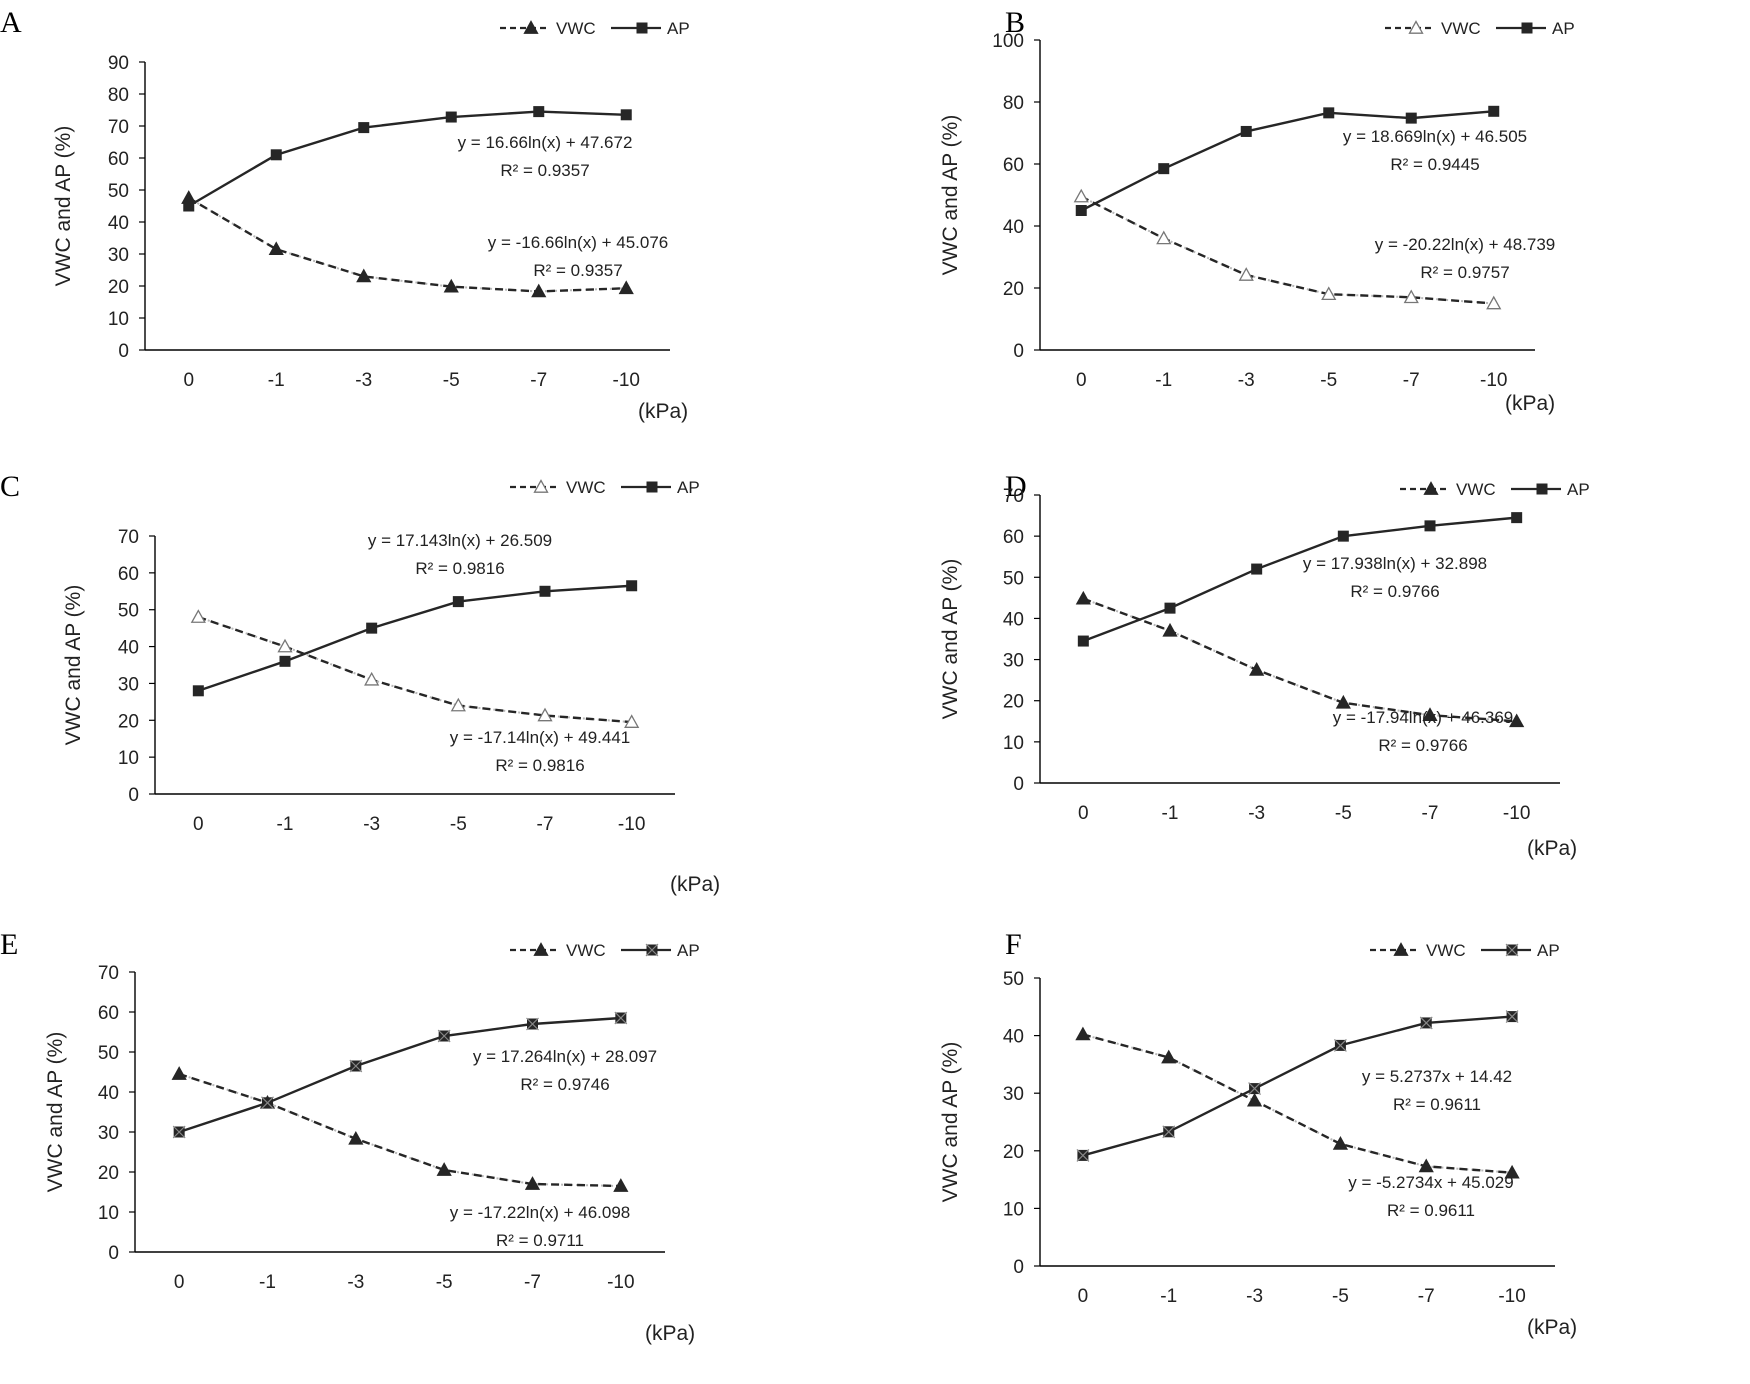  I want to click on panel-letter: C, so click(10, 486).